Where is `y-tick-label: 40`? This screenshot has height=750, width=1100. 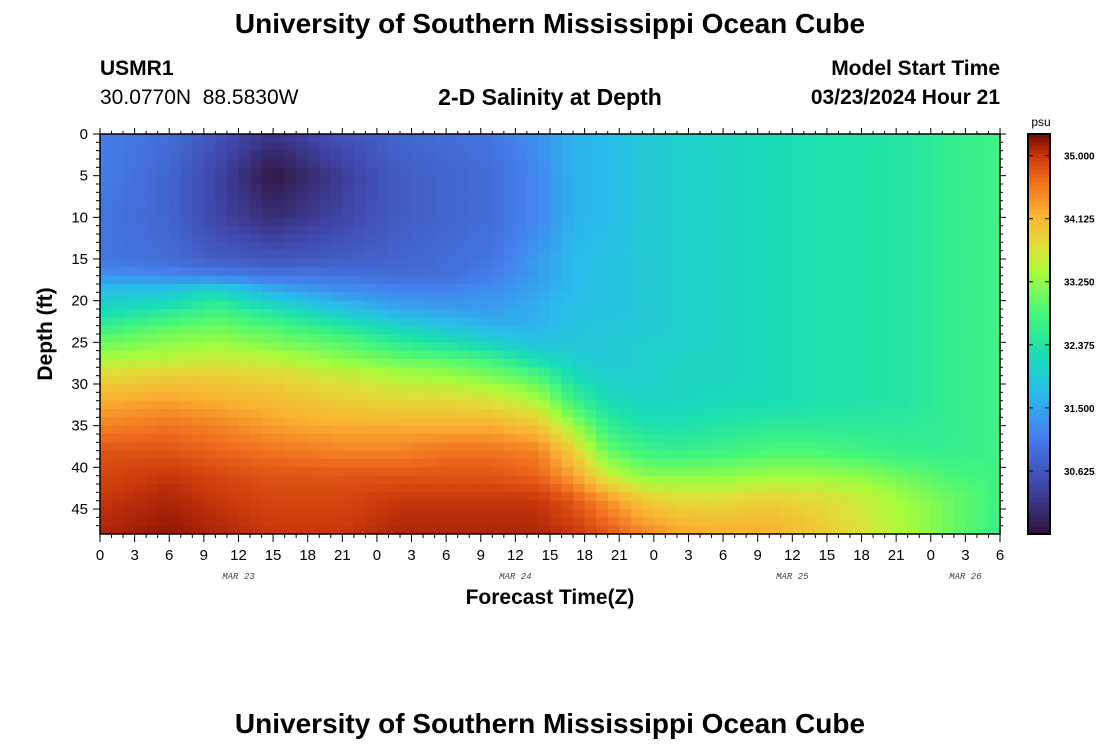
y-tick-label: 40 is located at coordinates (79, 467).